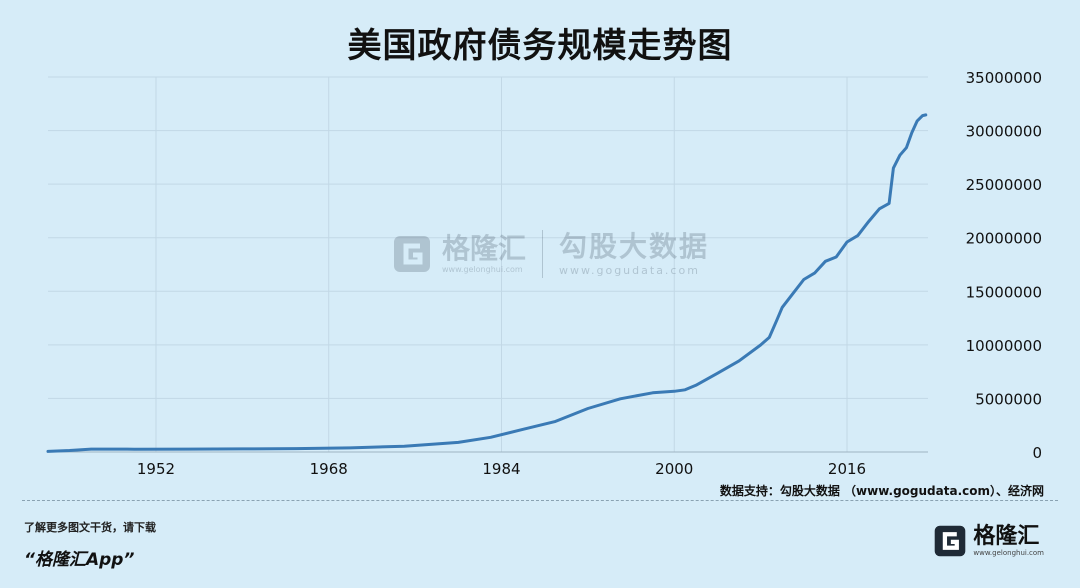  Describe the element at coordinates (1008, 399) in the screenshot. I see `y-tick-label: 5000000` at that location.